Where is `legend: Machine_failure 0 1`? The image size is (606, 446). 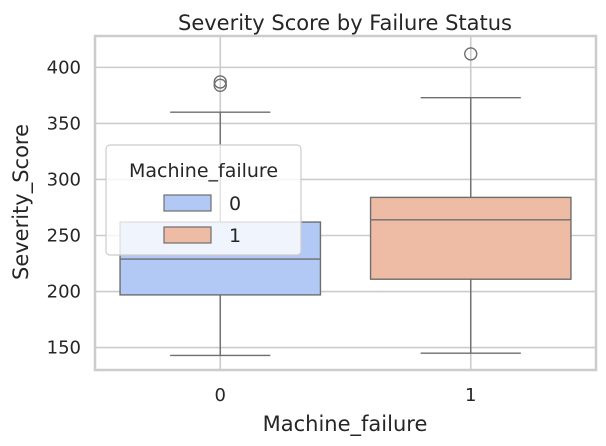 legend: Machine_failure 0 1 is located at coordinates (203, 200).